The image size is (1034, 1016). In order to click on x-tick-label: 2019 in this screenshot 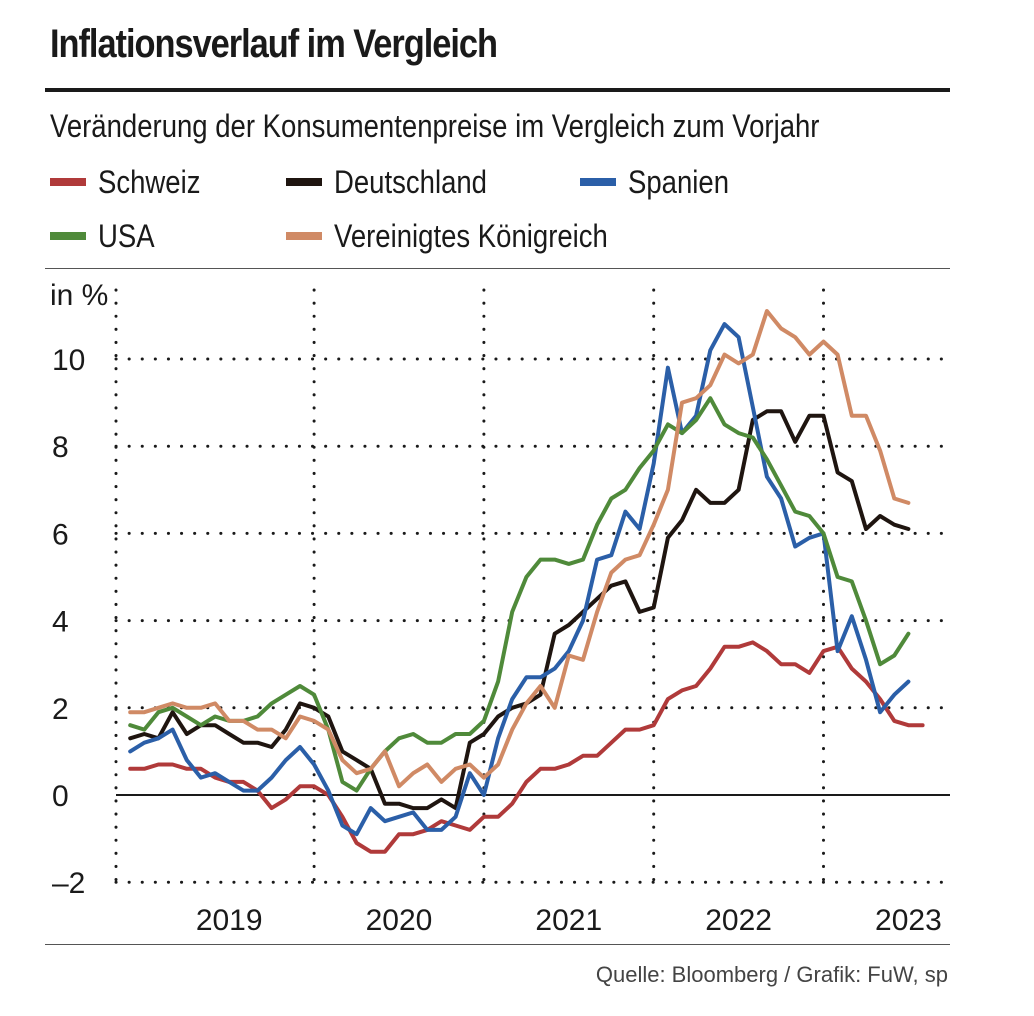, I will do `click(229, 920)`.